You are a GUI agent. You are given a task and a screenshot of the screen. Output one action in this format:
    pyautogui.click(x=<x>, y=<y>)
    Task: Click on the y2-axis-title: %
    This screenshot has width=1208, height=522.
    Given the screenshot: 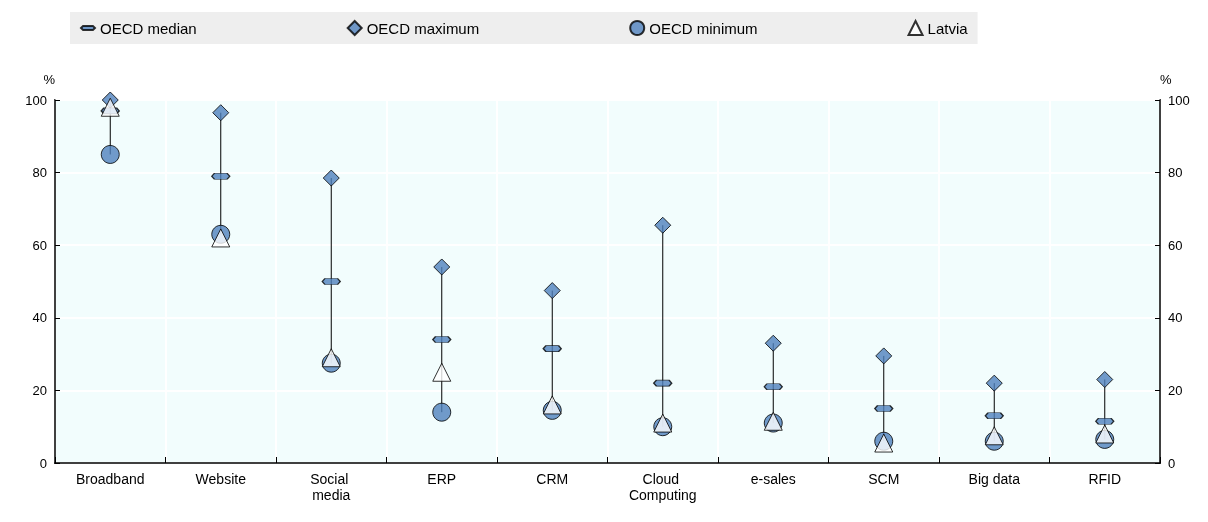 What is the action you would take?
    pyautogui.click(x=1166, y=79)
    